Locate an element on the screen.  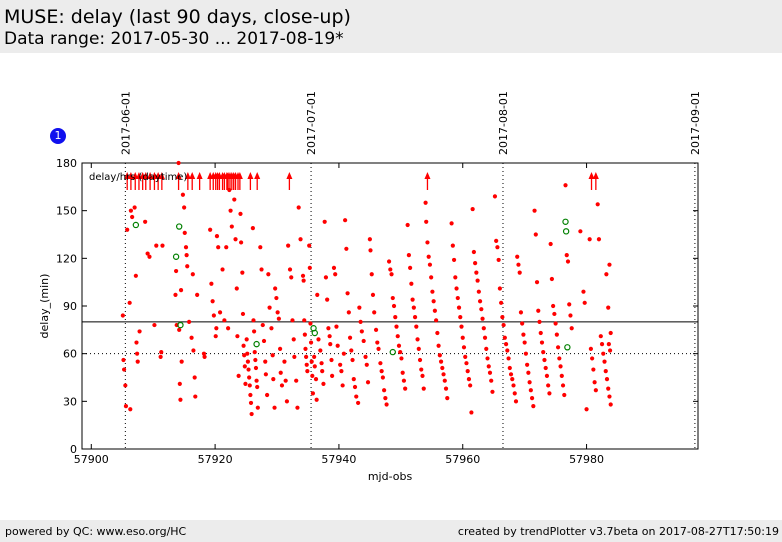
offscale-arrow is located at coordinates (257, 181).